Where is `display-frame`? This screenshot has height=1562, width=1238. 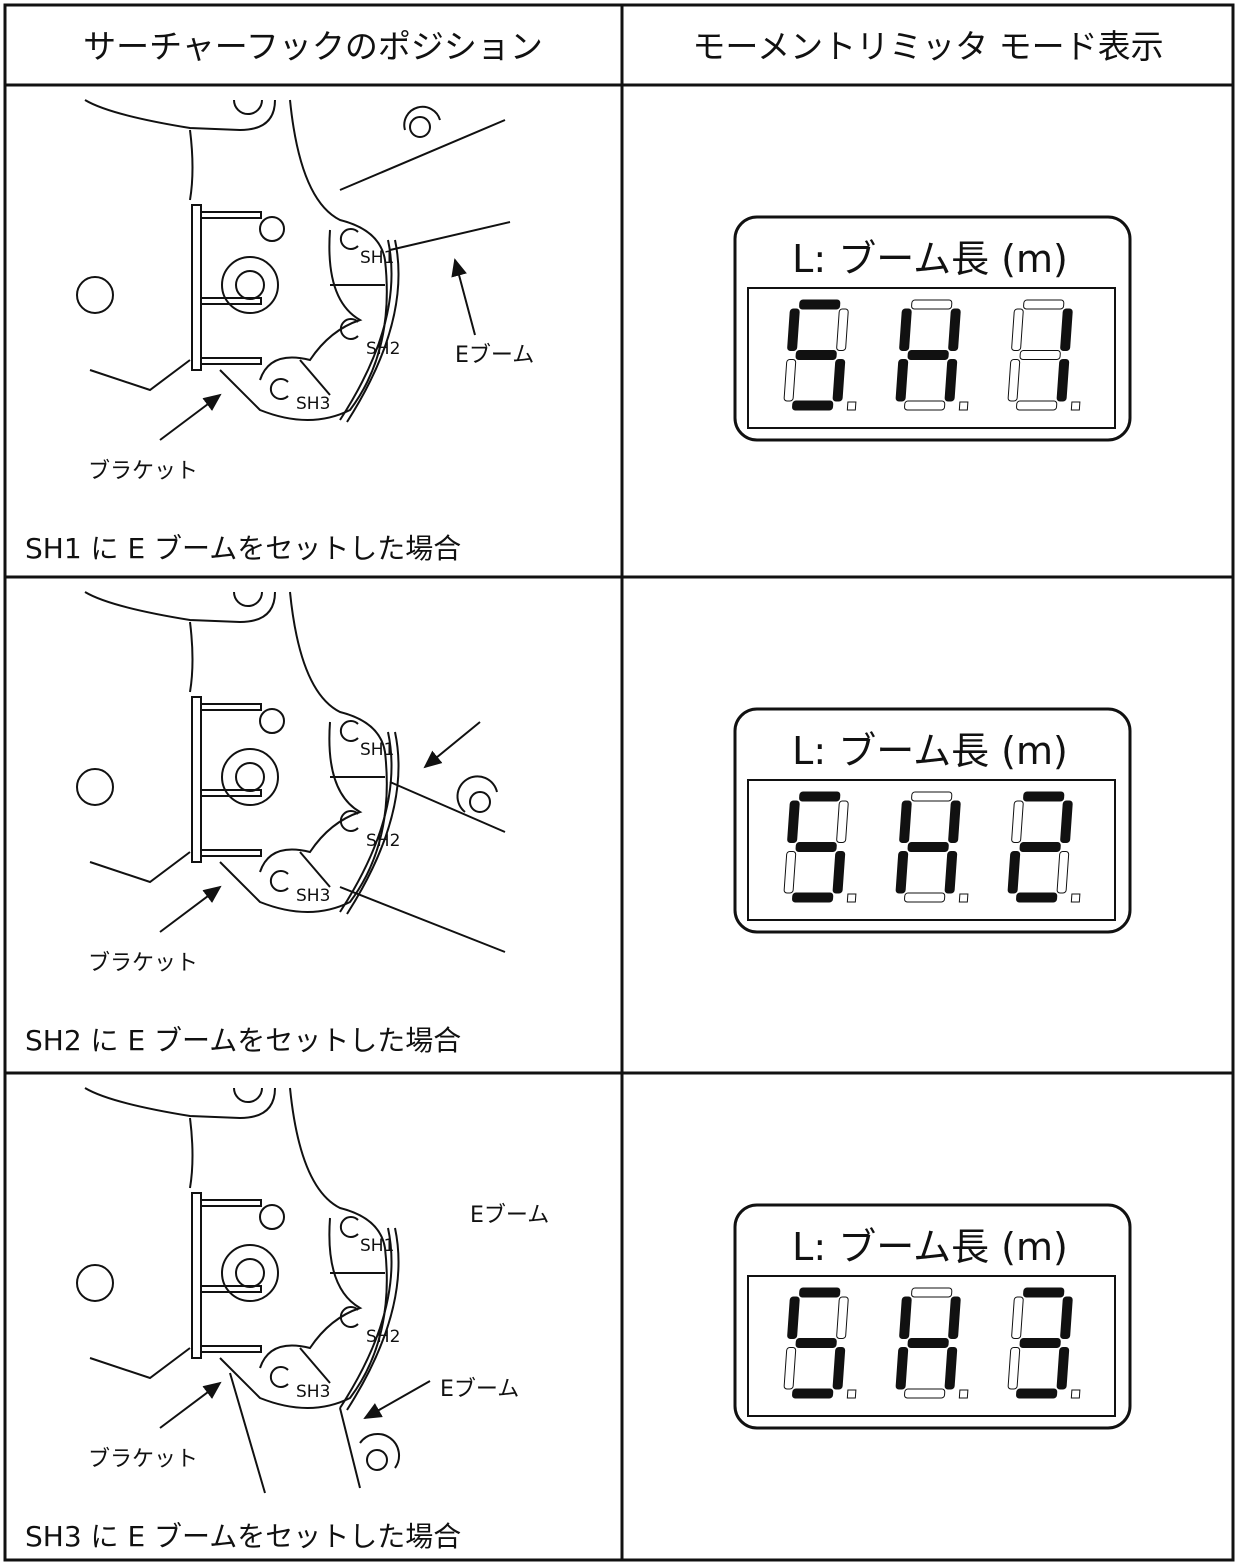 display-frame is located at coordinates (932, 328).